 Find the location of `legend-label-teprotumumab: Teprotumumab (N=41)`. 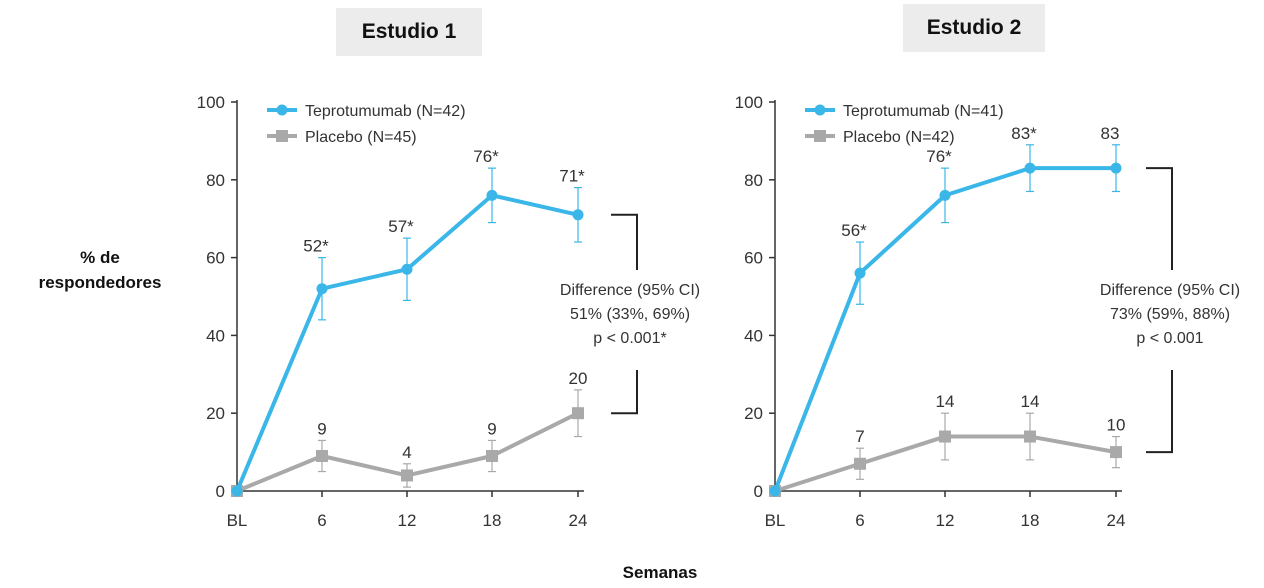

legend-label-teprotumumab: Teprotumumab (N=41) is located at coordinates (923, 111).